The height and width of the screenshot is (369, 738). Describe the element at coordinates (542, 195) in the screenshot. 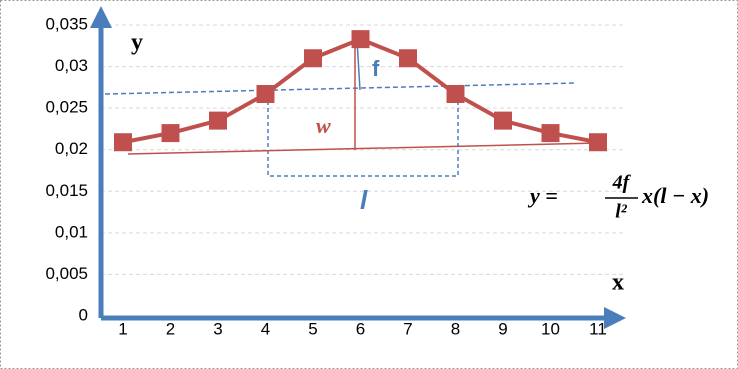

I see `formula-lhs: y =` at that location.